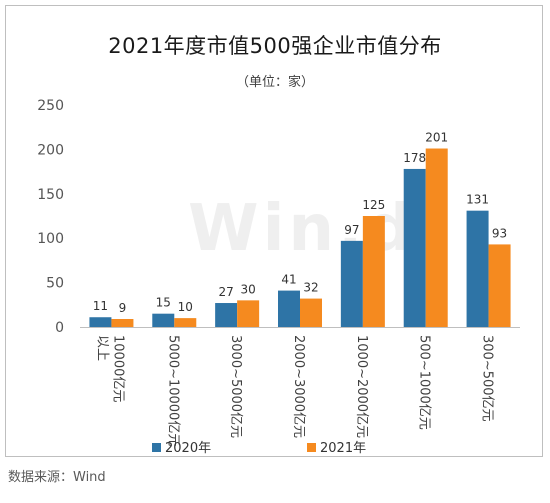 Image resolution: width=550 pixels, height=503 pixels. What do you see at coordinates (163, 303) in the screenshot?
I see `value-label: 15` at bounding box center [163, 303].